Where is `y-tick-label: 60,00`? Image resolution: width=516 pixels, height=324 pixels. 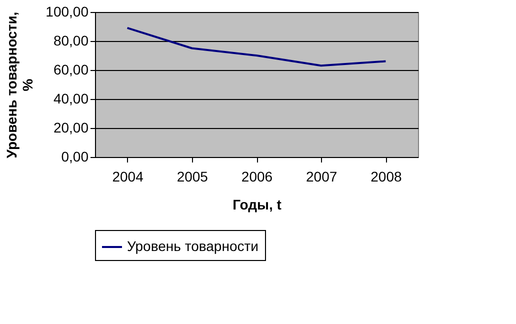 y-tick-label: 60,00 is located at coordinates (71, 70).